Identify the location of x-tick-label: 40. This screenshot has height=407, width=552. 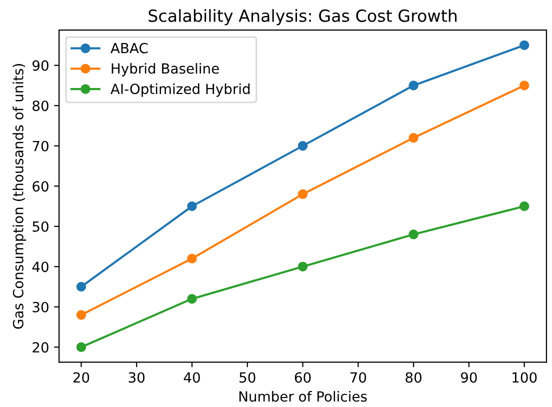
(192, 377).